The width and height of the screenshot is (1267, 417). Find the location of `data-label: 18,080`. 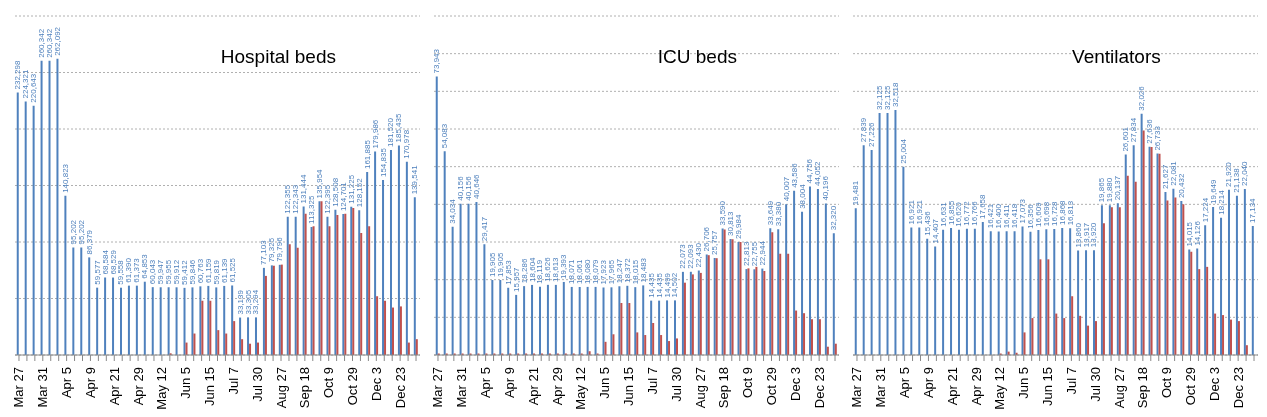

data-label: 18,080 is located at coordinates (588, 271).